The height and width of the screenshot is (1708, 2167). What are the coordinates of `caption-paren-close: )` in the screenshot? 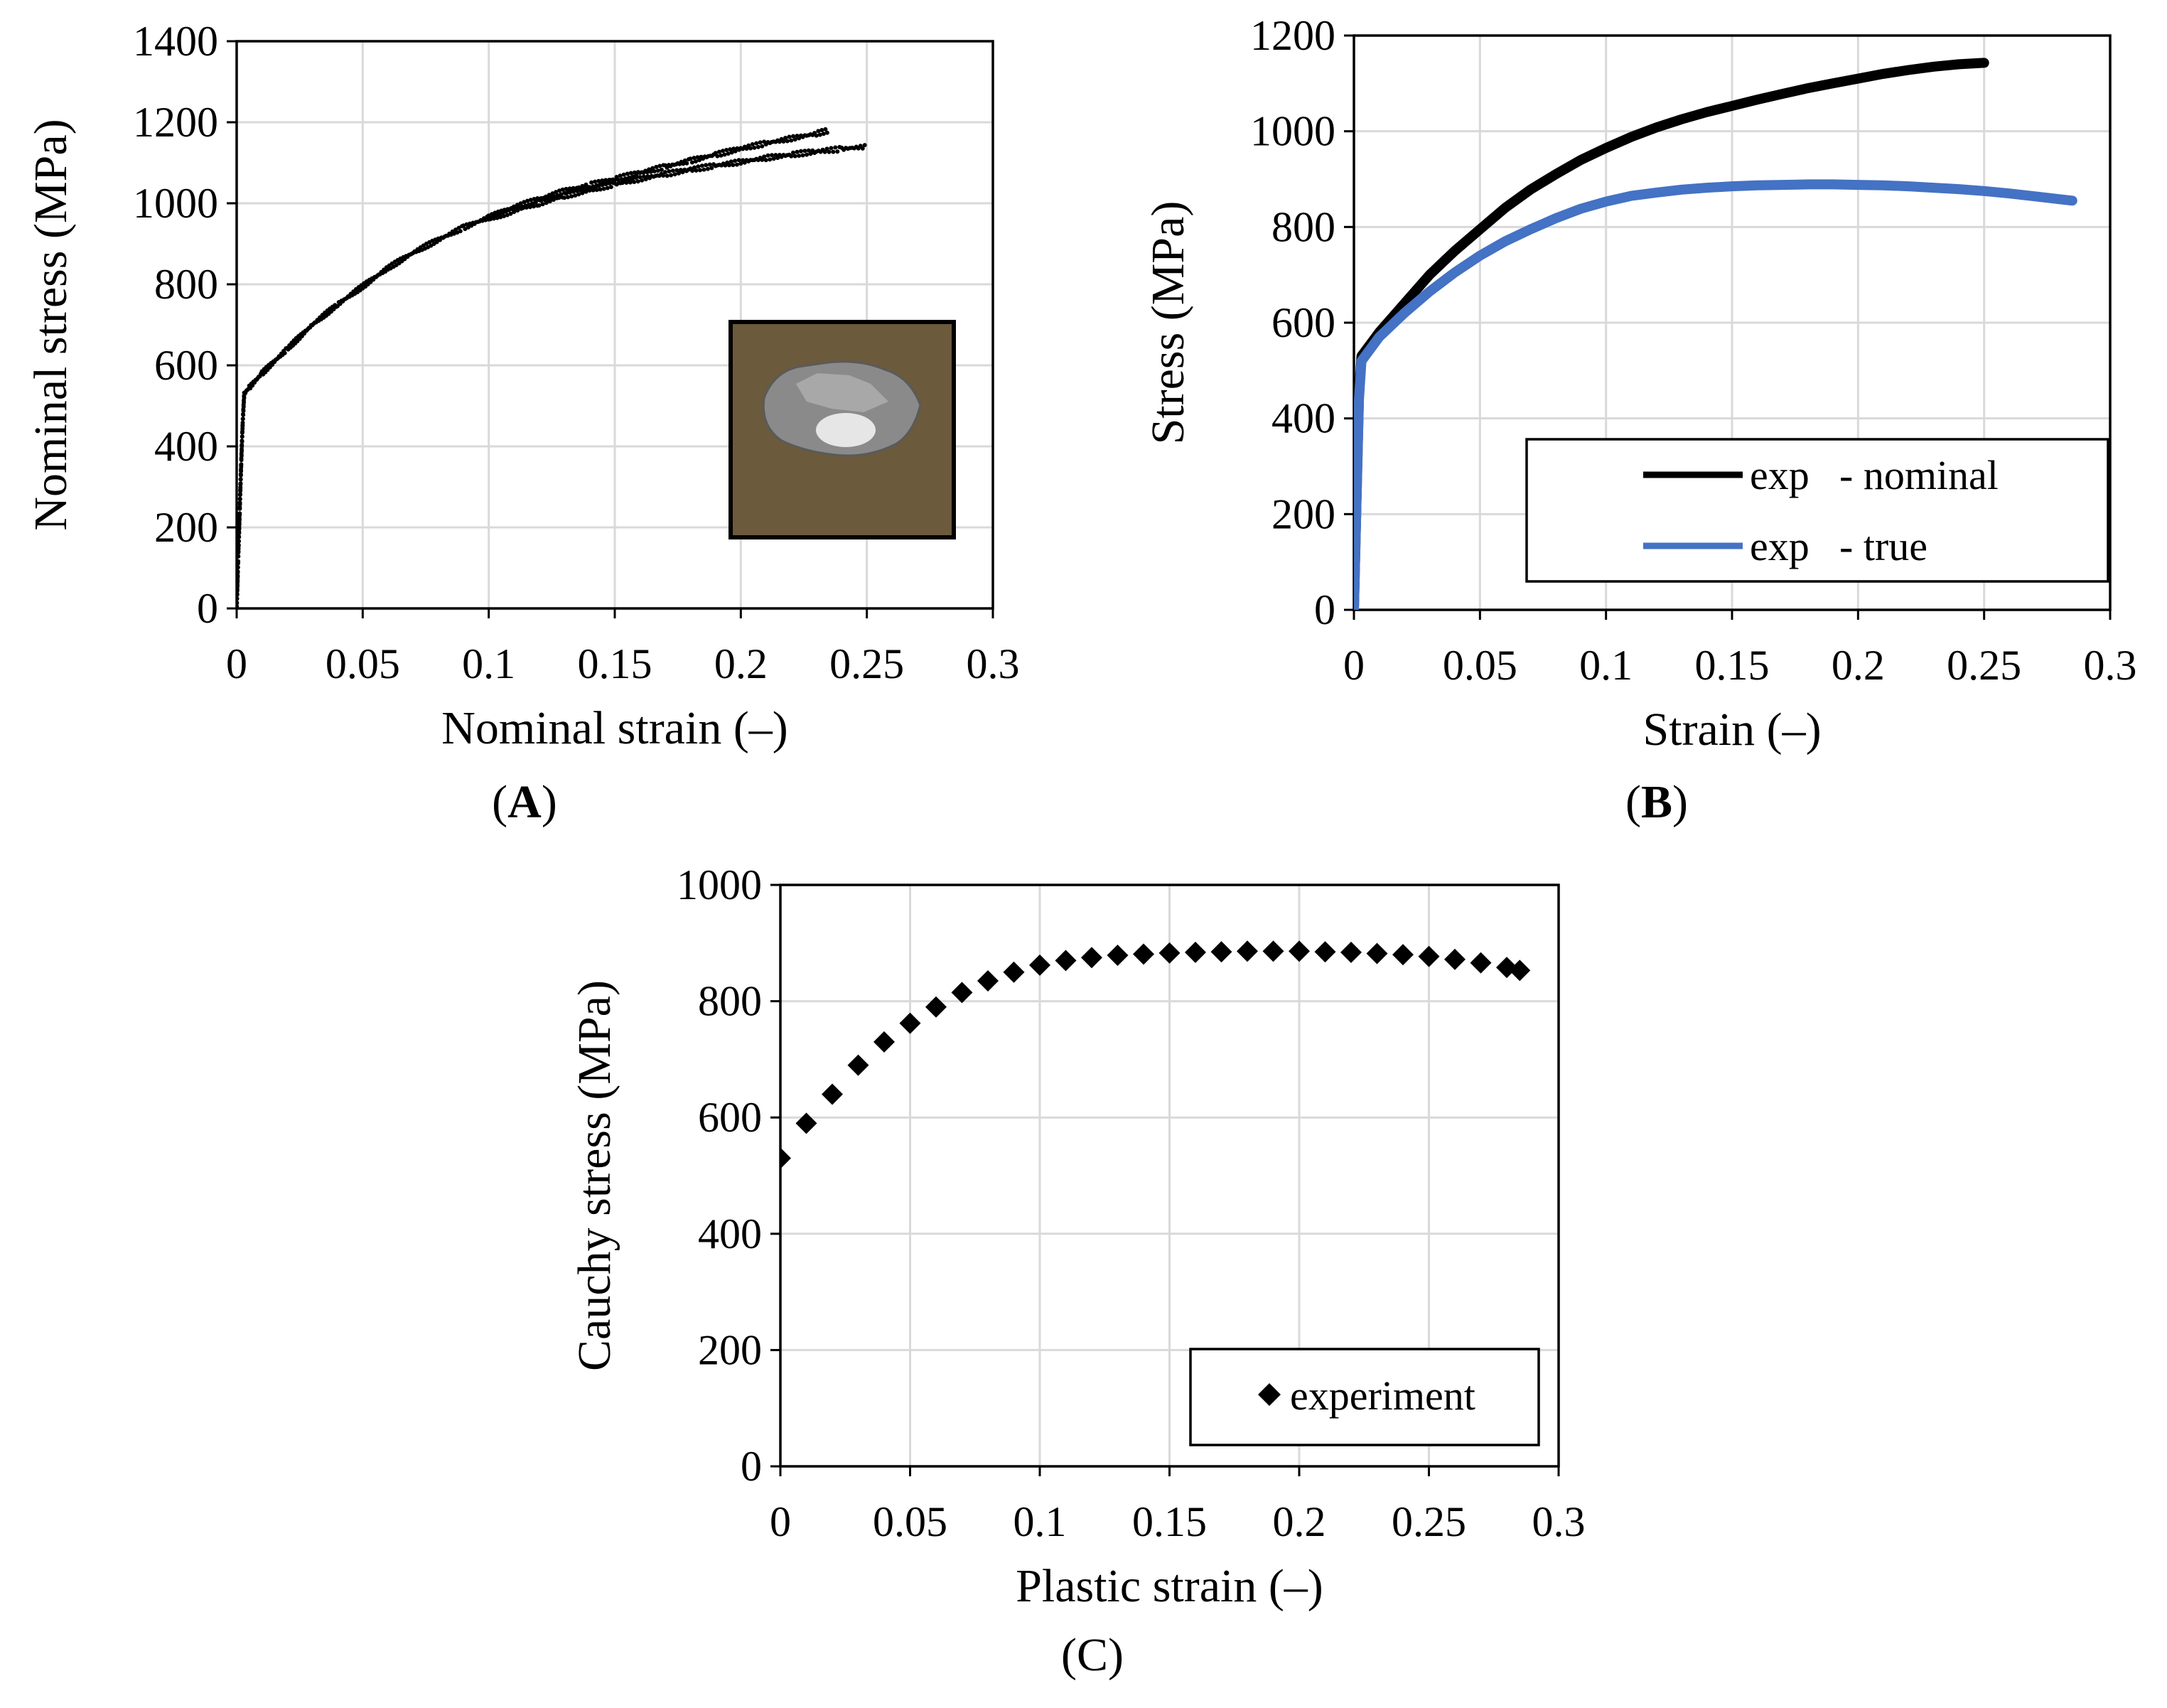 It's located at (1116, 1655).